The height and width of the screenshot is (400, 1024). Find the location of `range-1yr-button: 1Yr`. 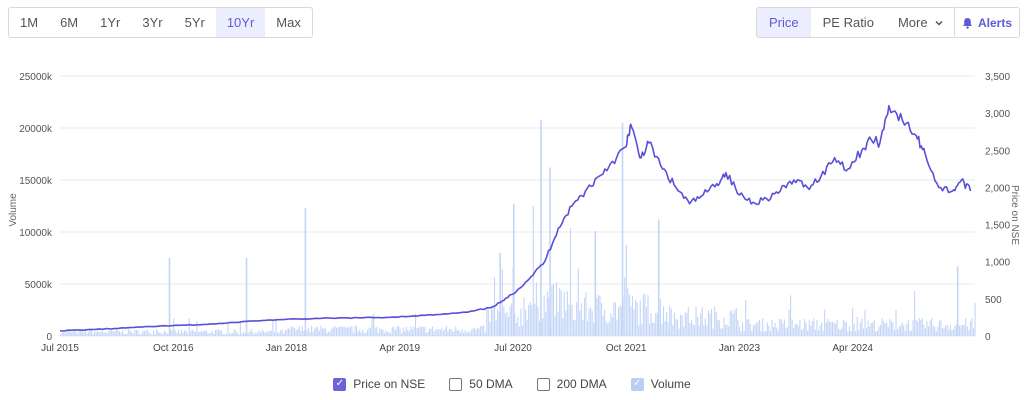

range-1yr-button: 1Yr is located at coordinates (110, 22).